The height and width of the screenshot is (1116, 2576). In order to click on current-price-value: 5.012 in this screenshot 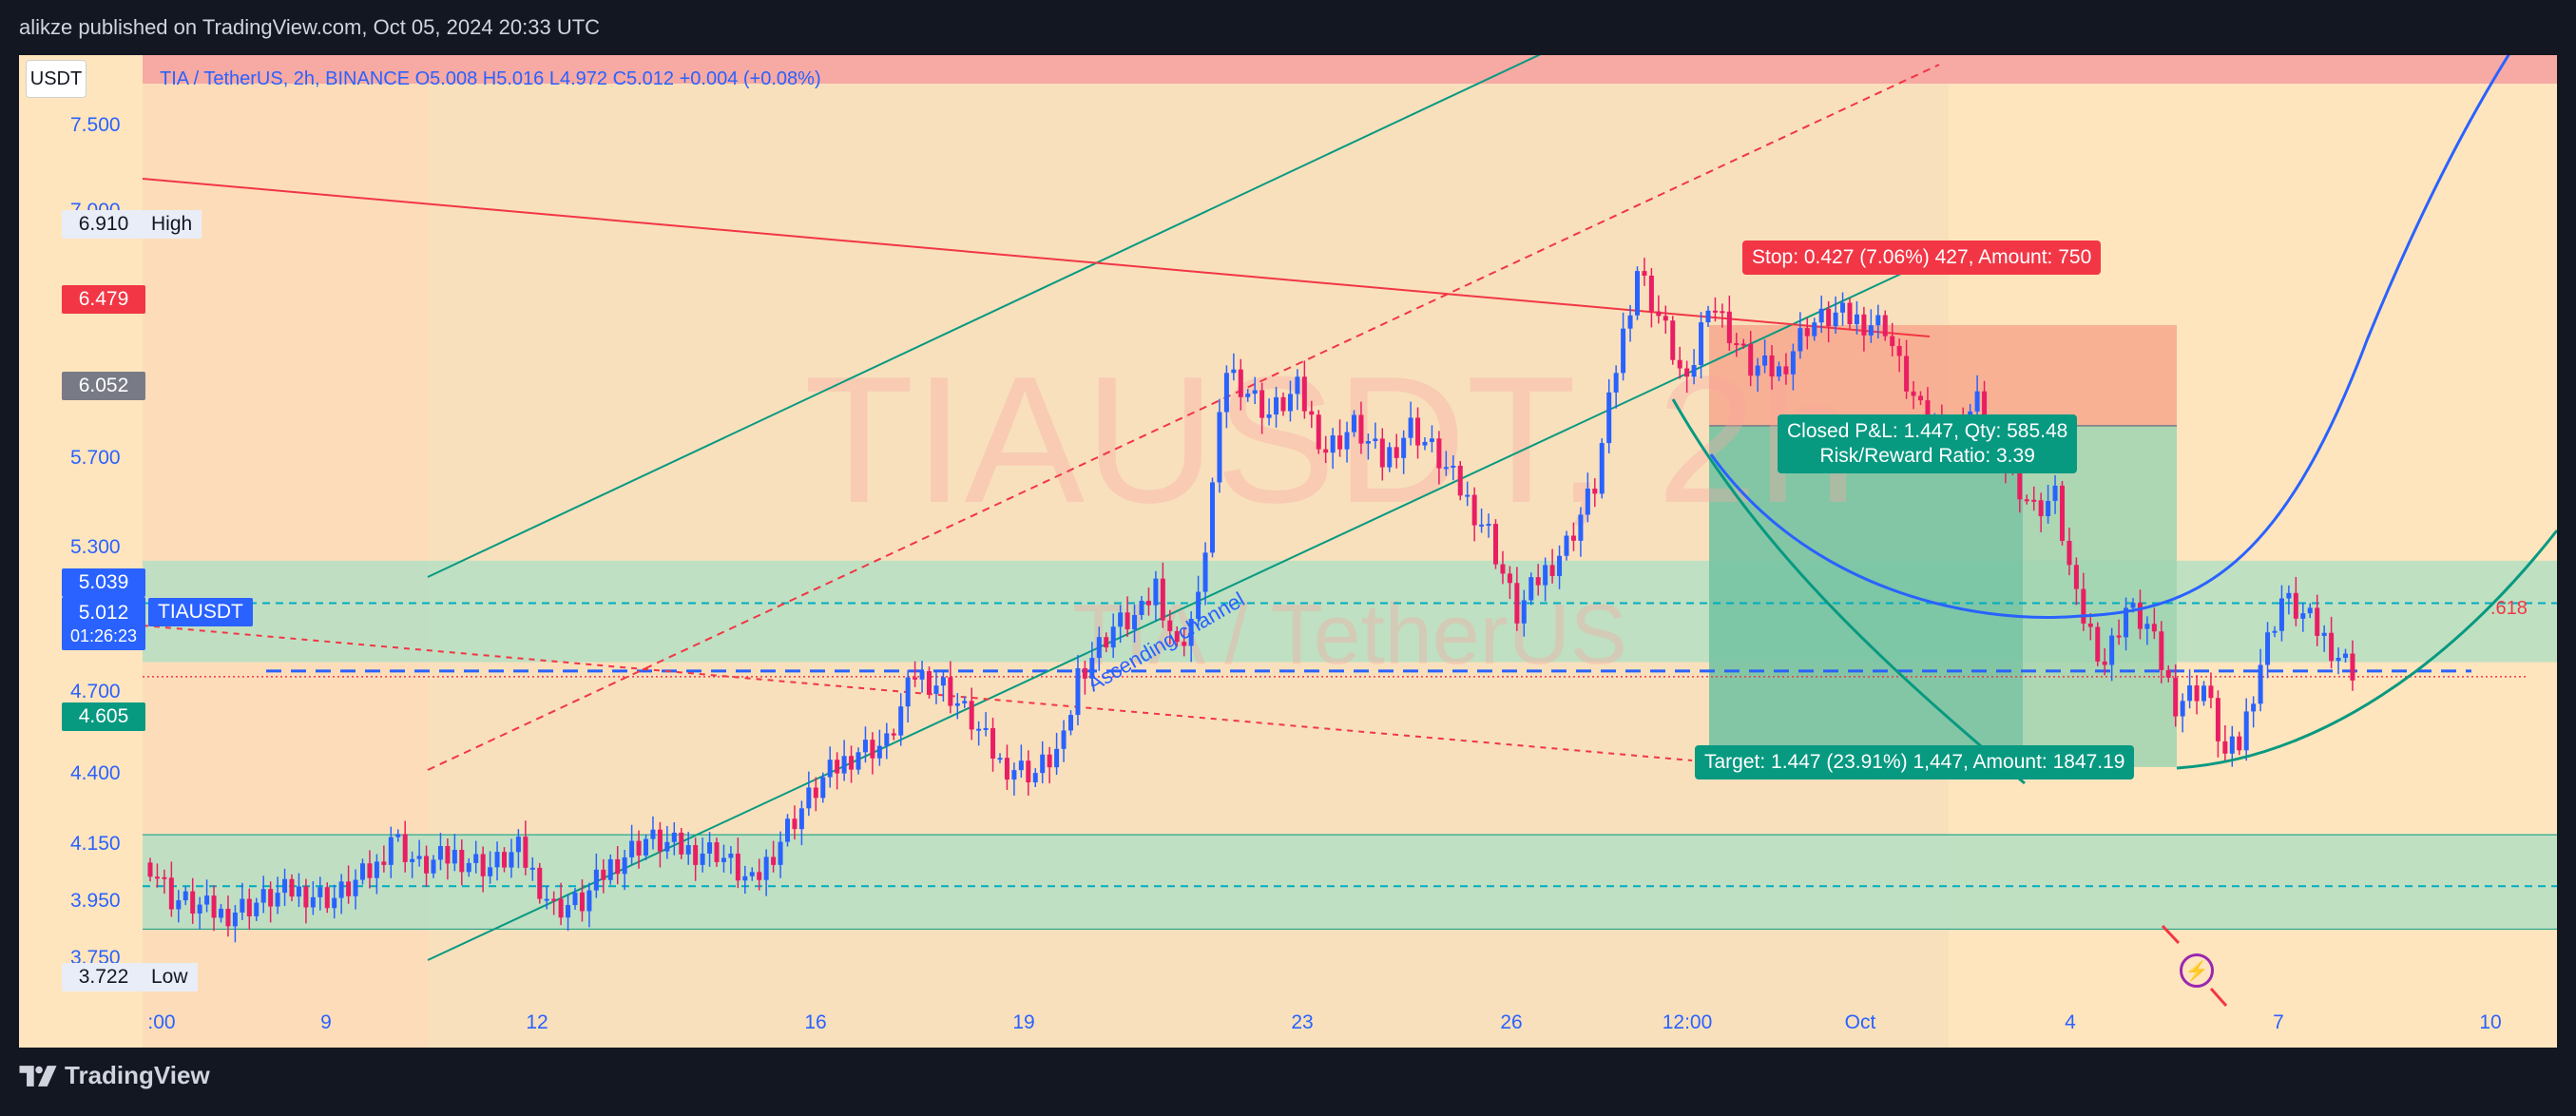, I will do `click(104, 612)`.